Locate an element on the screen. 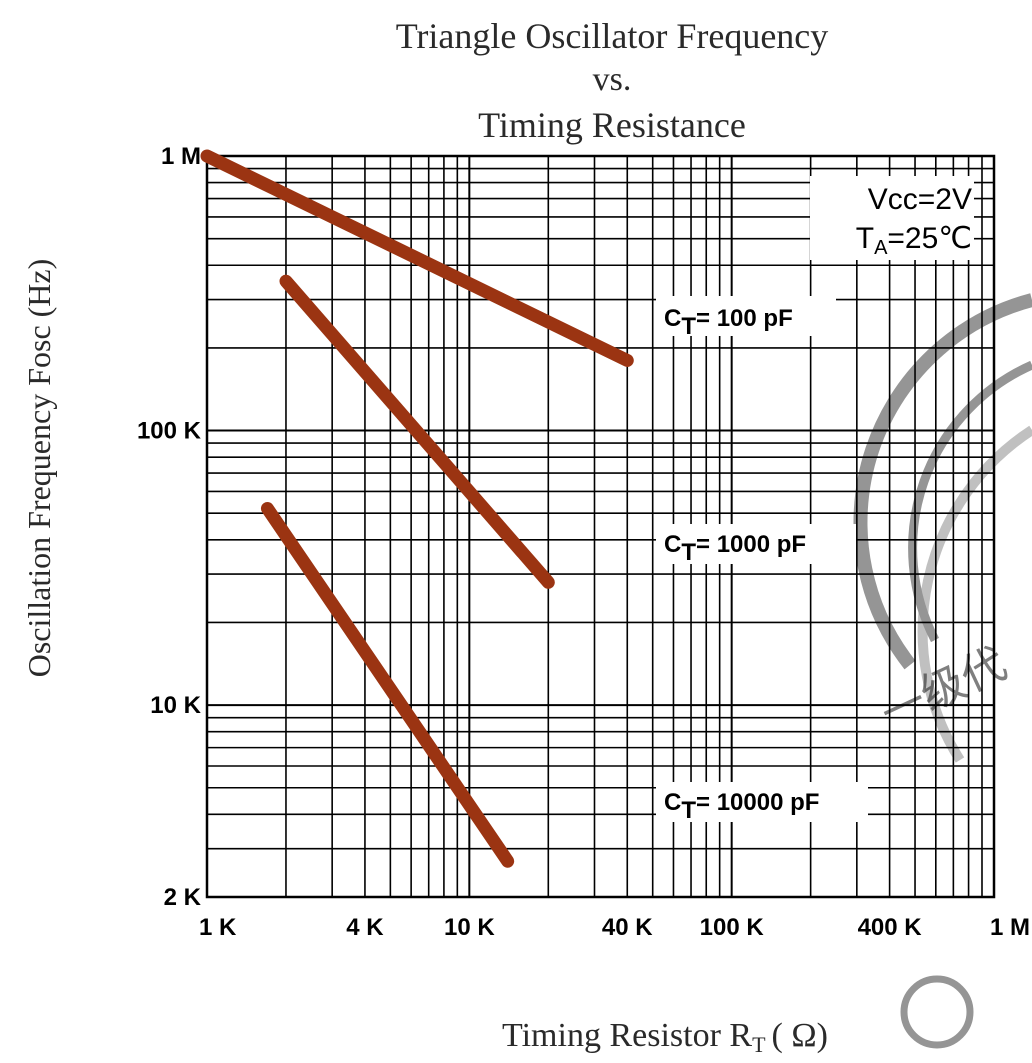  series-label-1-sub: T is located at coordinates (688, 326).